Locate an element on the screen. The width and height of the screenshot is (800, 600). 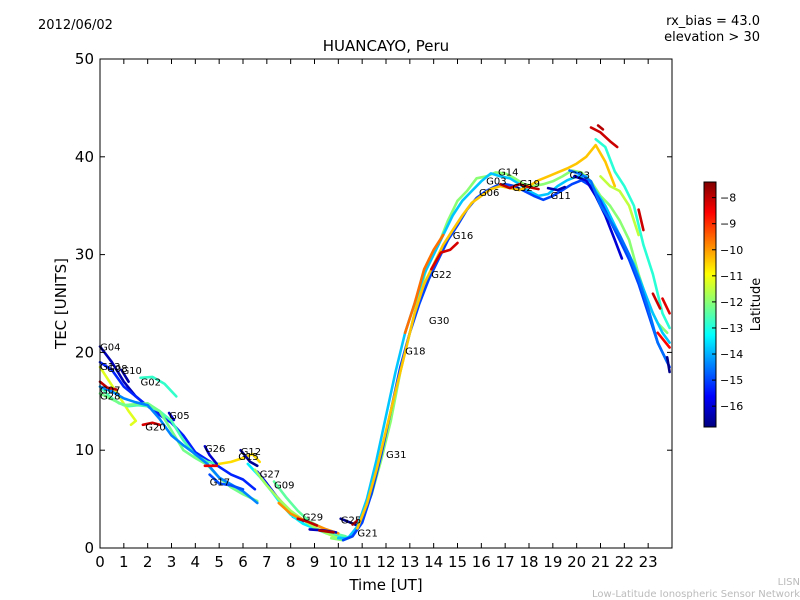
satellite-label: G23 is located at coordinates (580, 175).